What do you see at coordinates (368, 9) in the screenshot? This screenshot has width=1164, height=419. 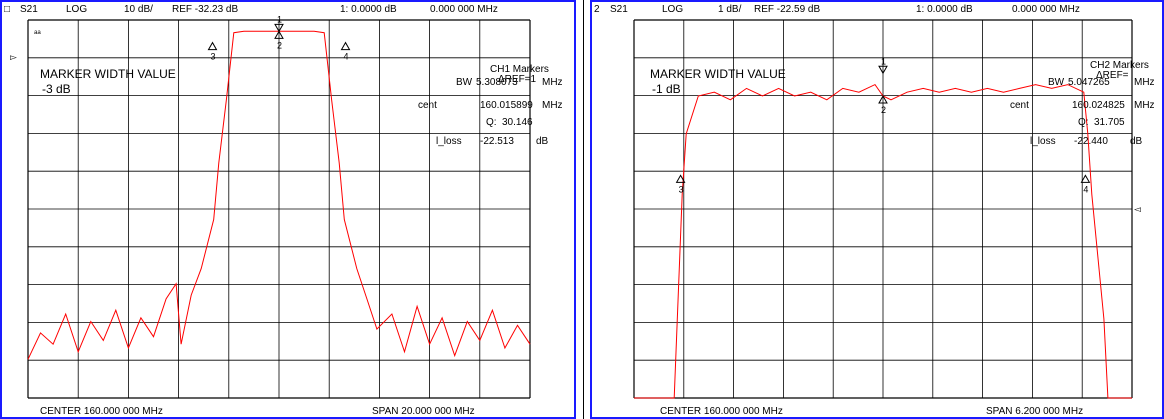 I see `channel1-marker1-readout: 1: 0.0000 dB` at bounding box center [368, 9].